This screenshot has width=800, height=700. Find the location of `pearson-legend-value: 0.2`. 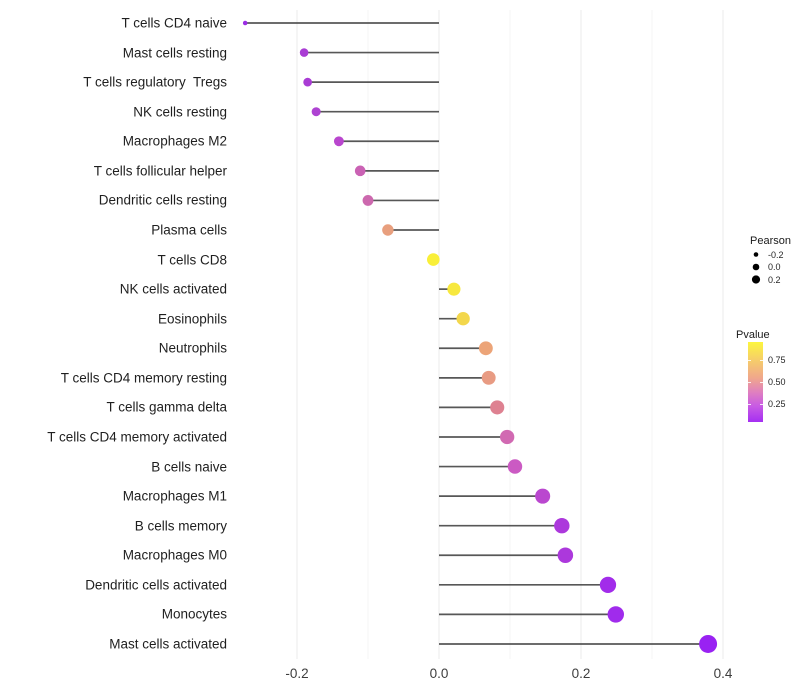

pearson-legend-value: 0.2 is located at coordinates (774, 279).